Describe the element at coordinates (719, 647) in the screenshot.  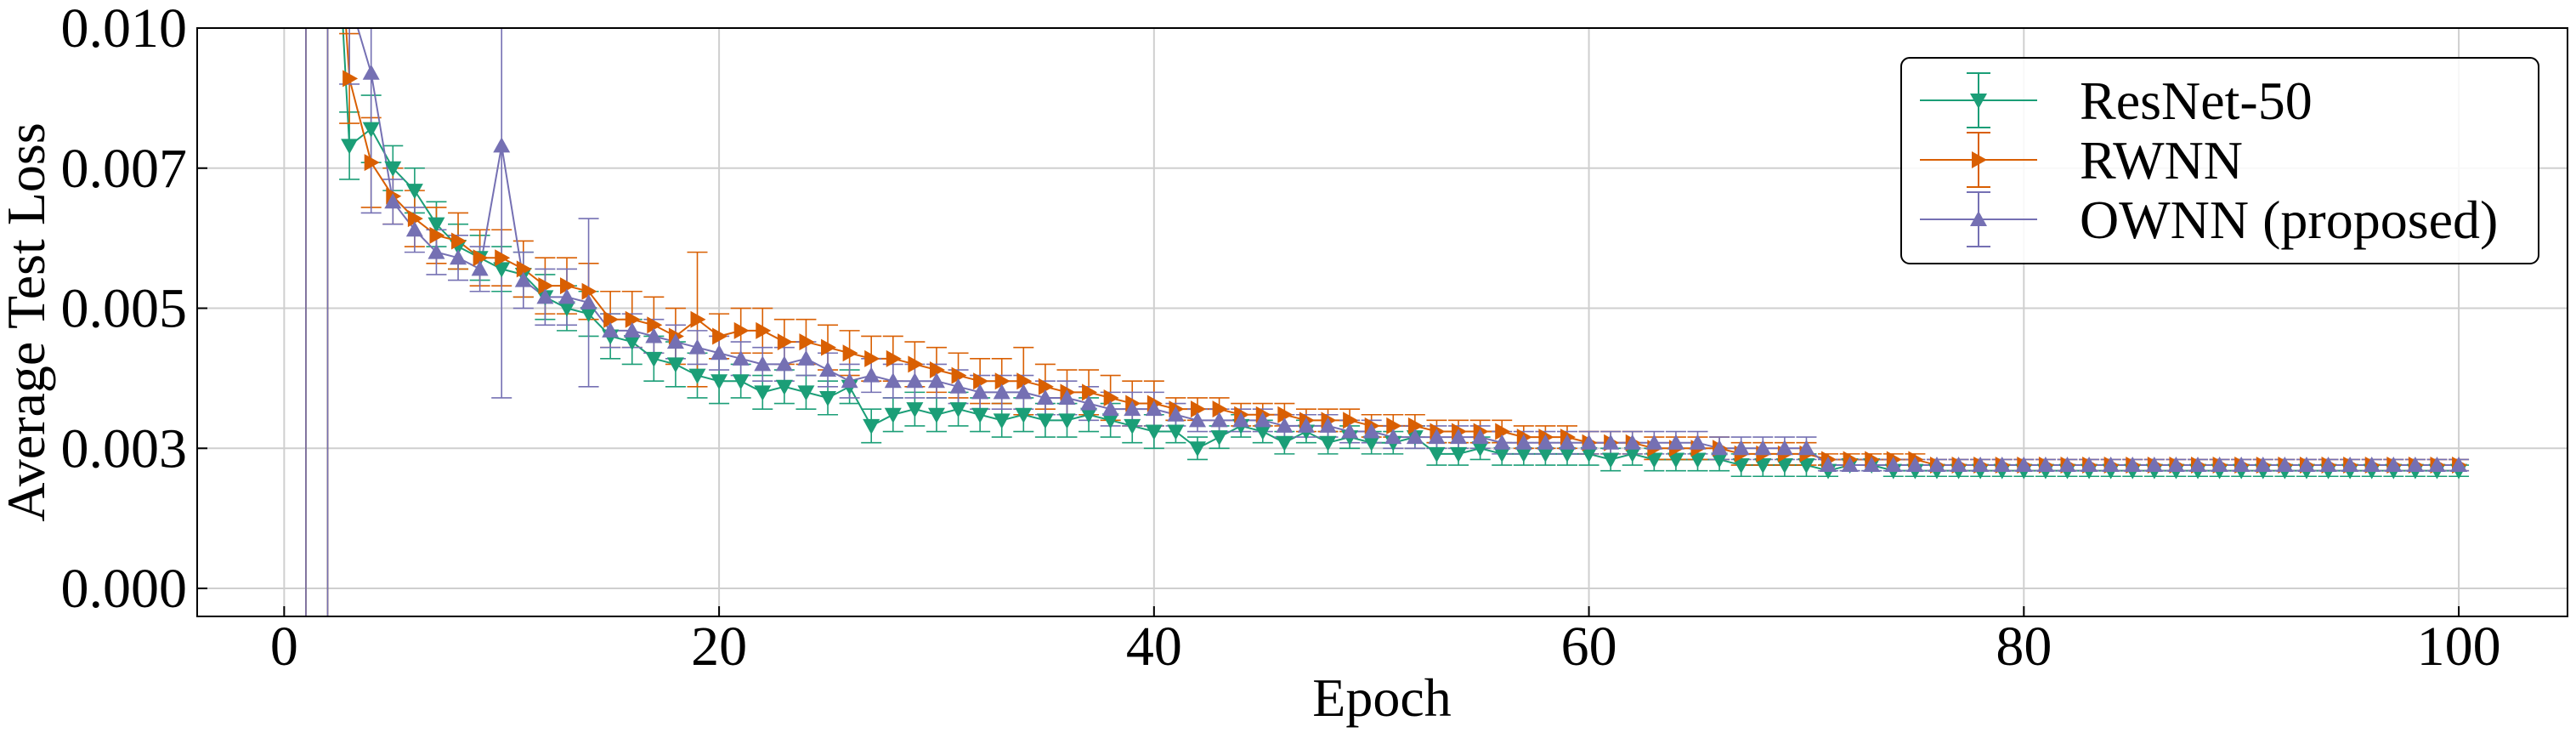
I see `x-tick-label: 20` at that location.